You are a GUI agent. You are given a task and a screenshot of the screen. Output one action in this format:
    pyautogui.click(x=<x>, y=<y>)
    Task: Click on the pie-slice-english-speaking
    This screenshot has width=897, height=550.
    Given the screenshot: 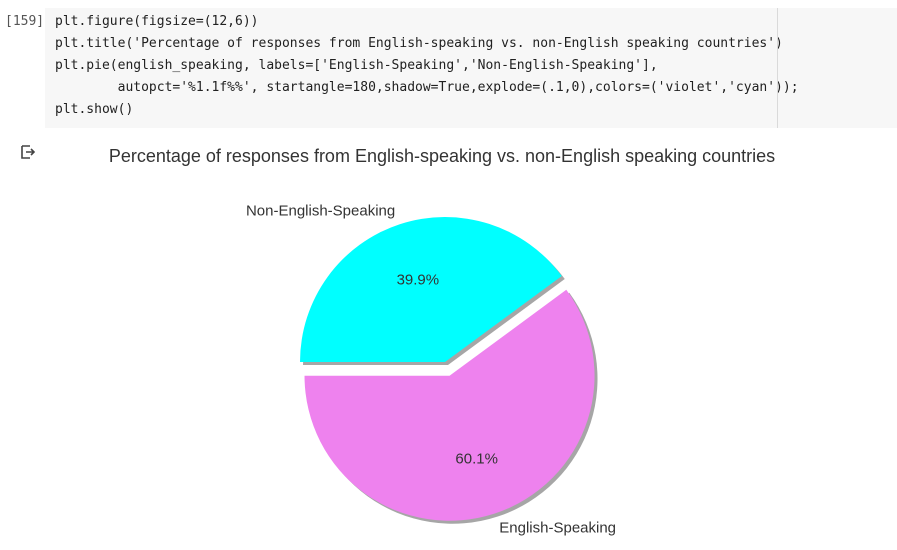 What is the action you would take?
    pyautogui.click(x=449, y=405)
    